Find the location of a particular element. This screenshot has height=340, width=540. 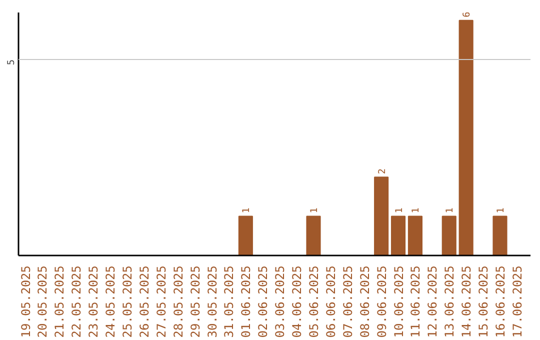

x-tick-label: 06.06.2025 is located at coordinates (331, 301).